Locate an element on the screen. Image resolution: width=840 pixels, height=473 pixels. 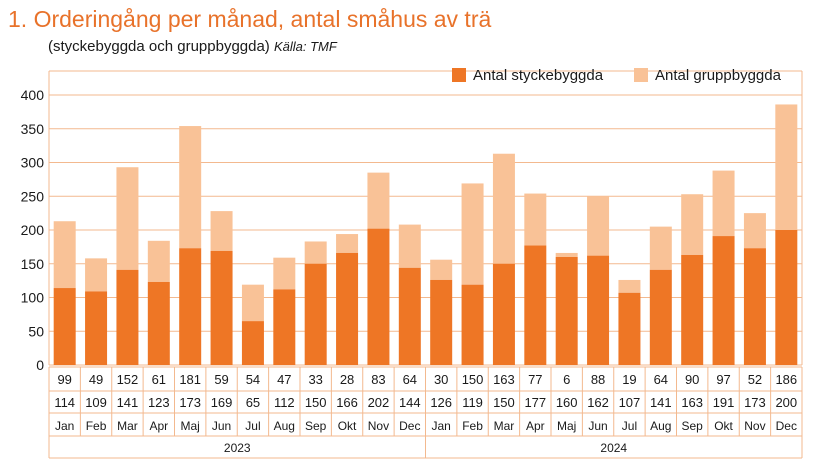
y-tick-label: 150 is located at coordinates (33, 264).